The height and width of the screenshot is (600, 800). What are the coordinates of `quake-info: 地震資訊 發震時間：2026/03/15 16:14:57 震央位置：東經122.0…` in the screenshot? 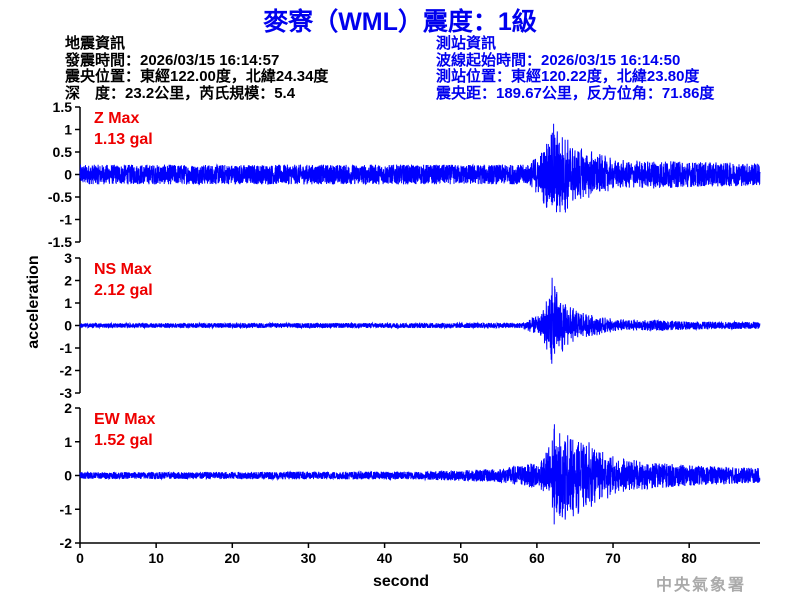 It's located at (197, 68).